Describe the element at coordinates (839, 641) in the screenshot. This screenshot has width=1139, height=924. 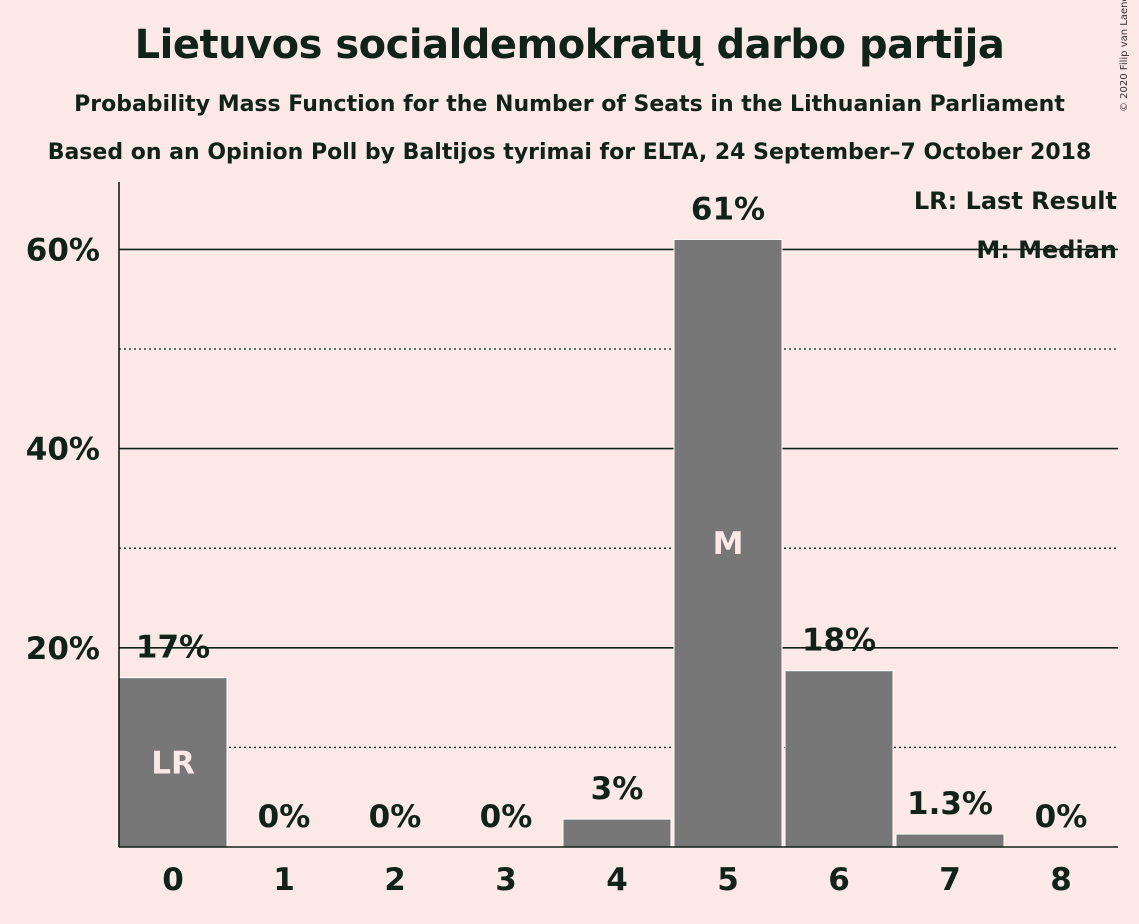
I see `bar-value-label: 18%` at that location.